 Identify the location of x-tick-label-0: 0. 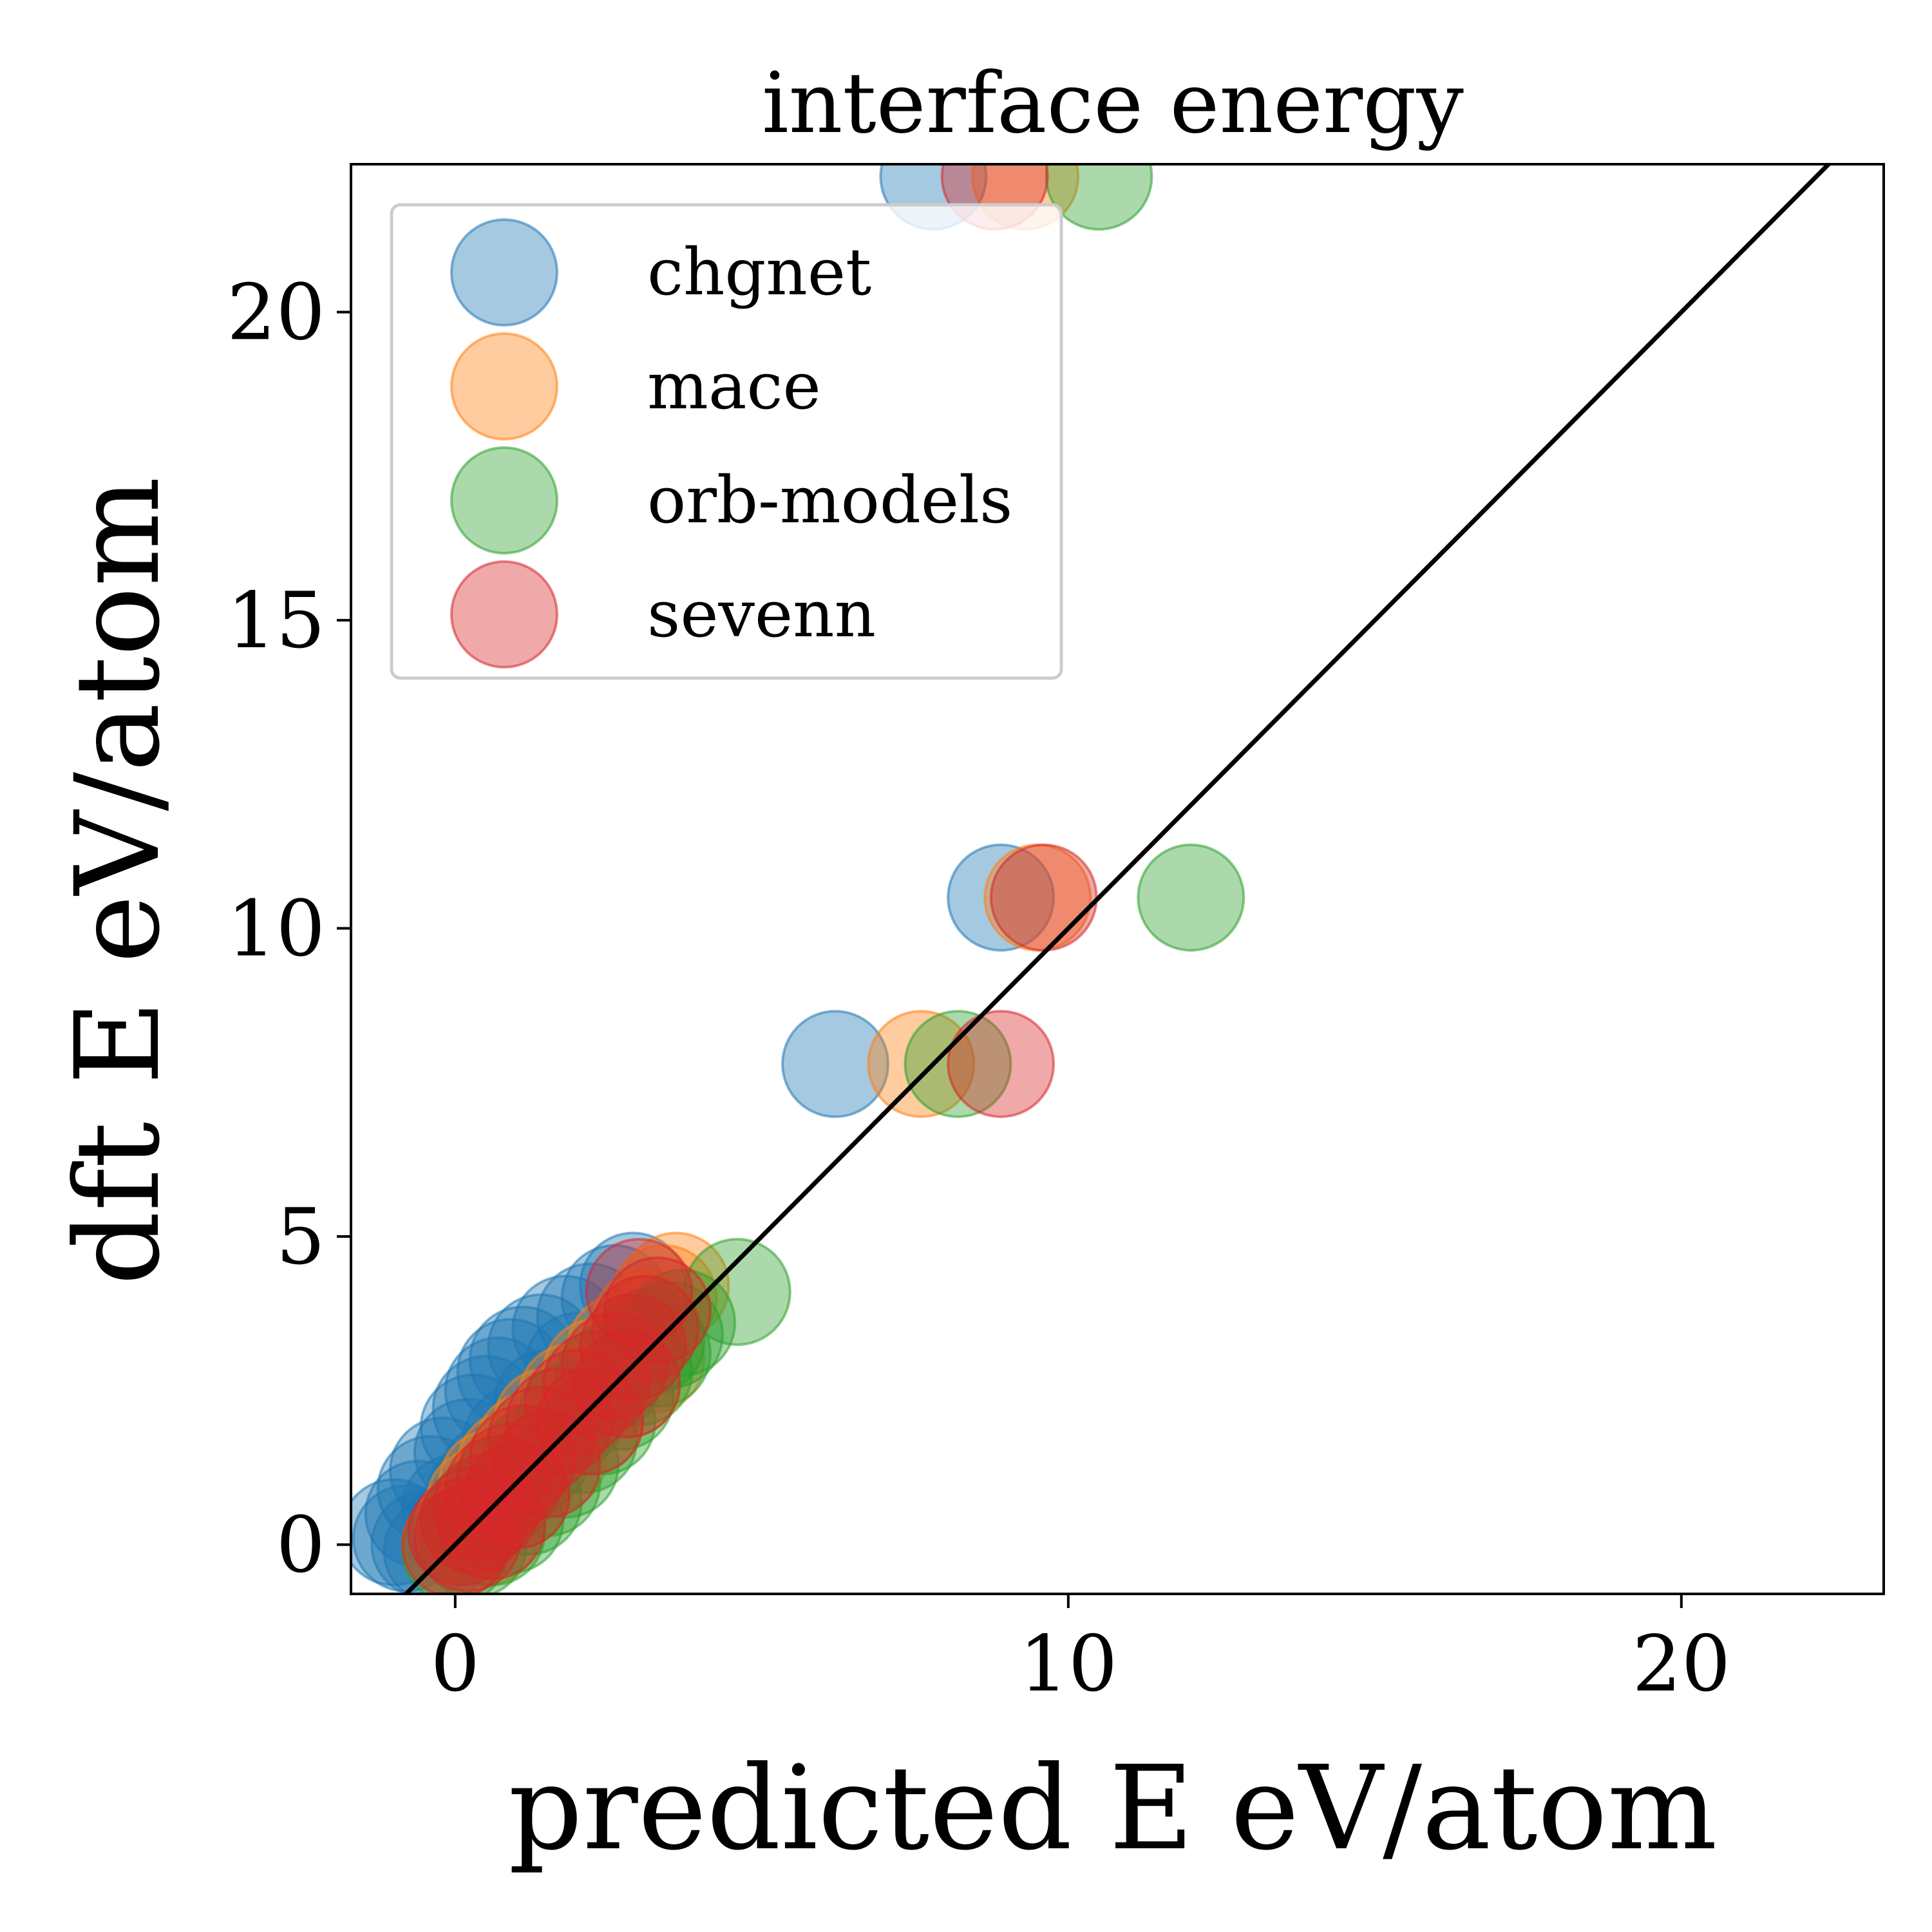
(455, 1665).